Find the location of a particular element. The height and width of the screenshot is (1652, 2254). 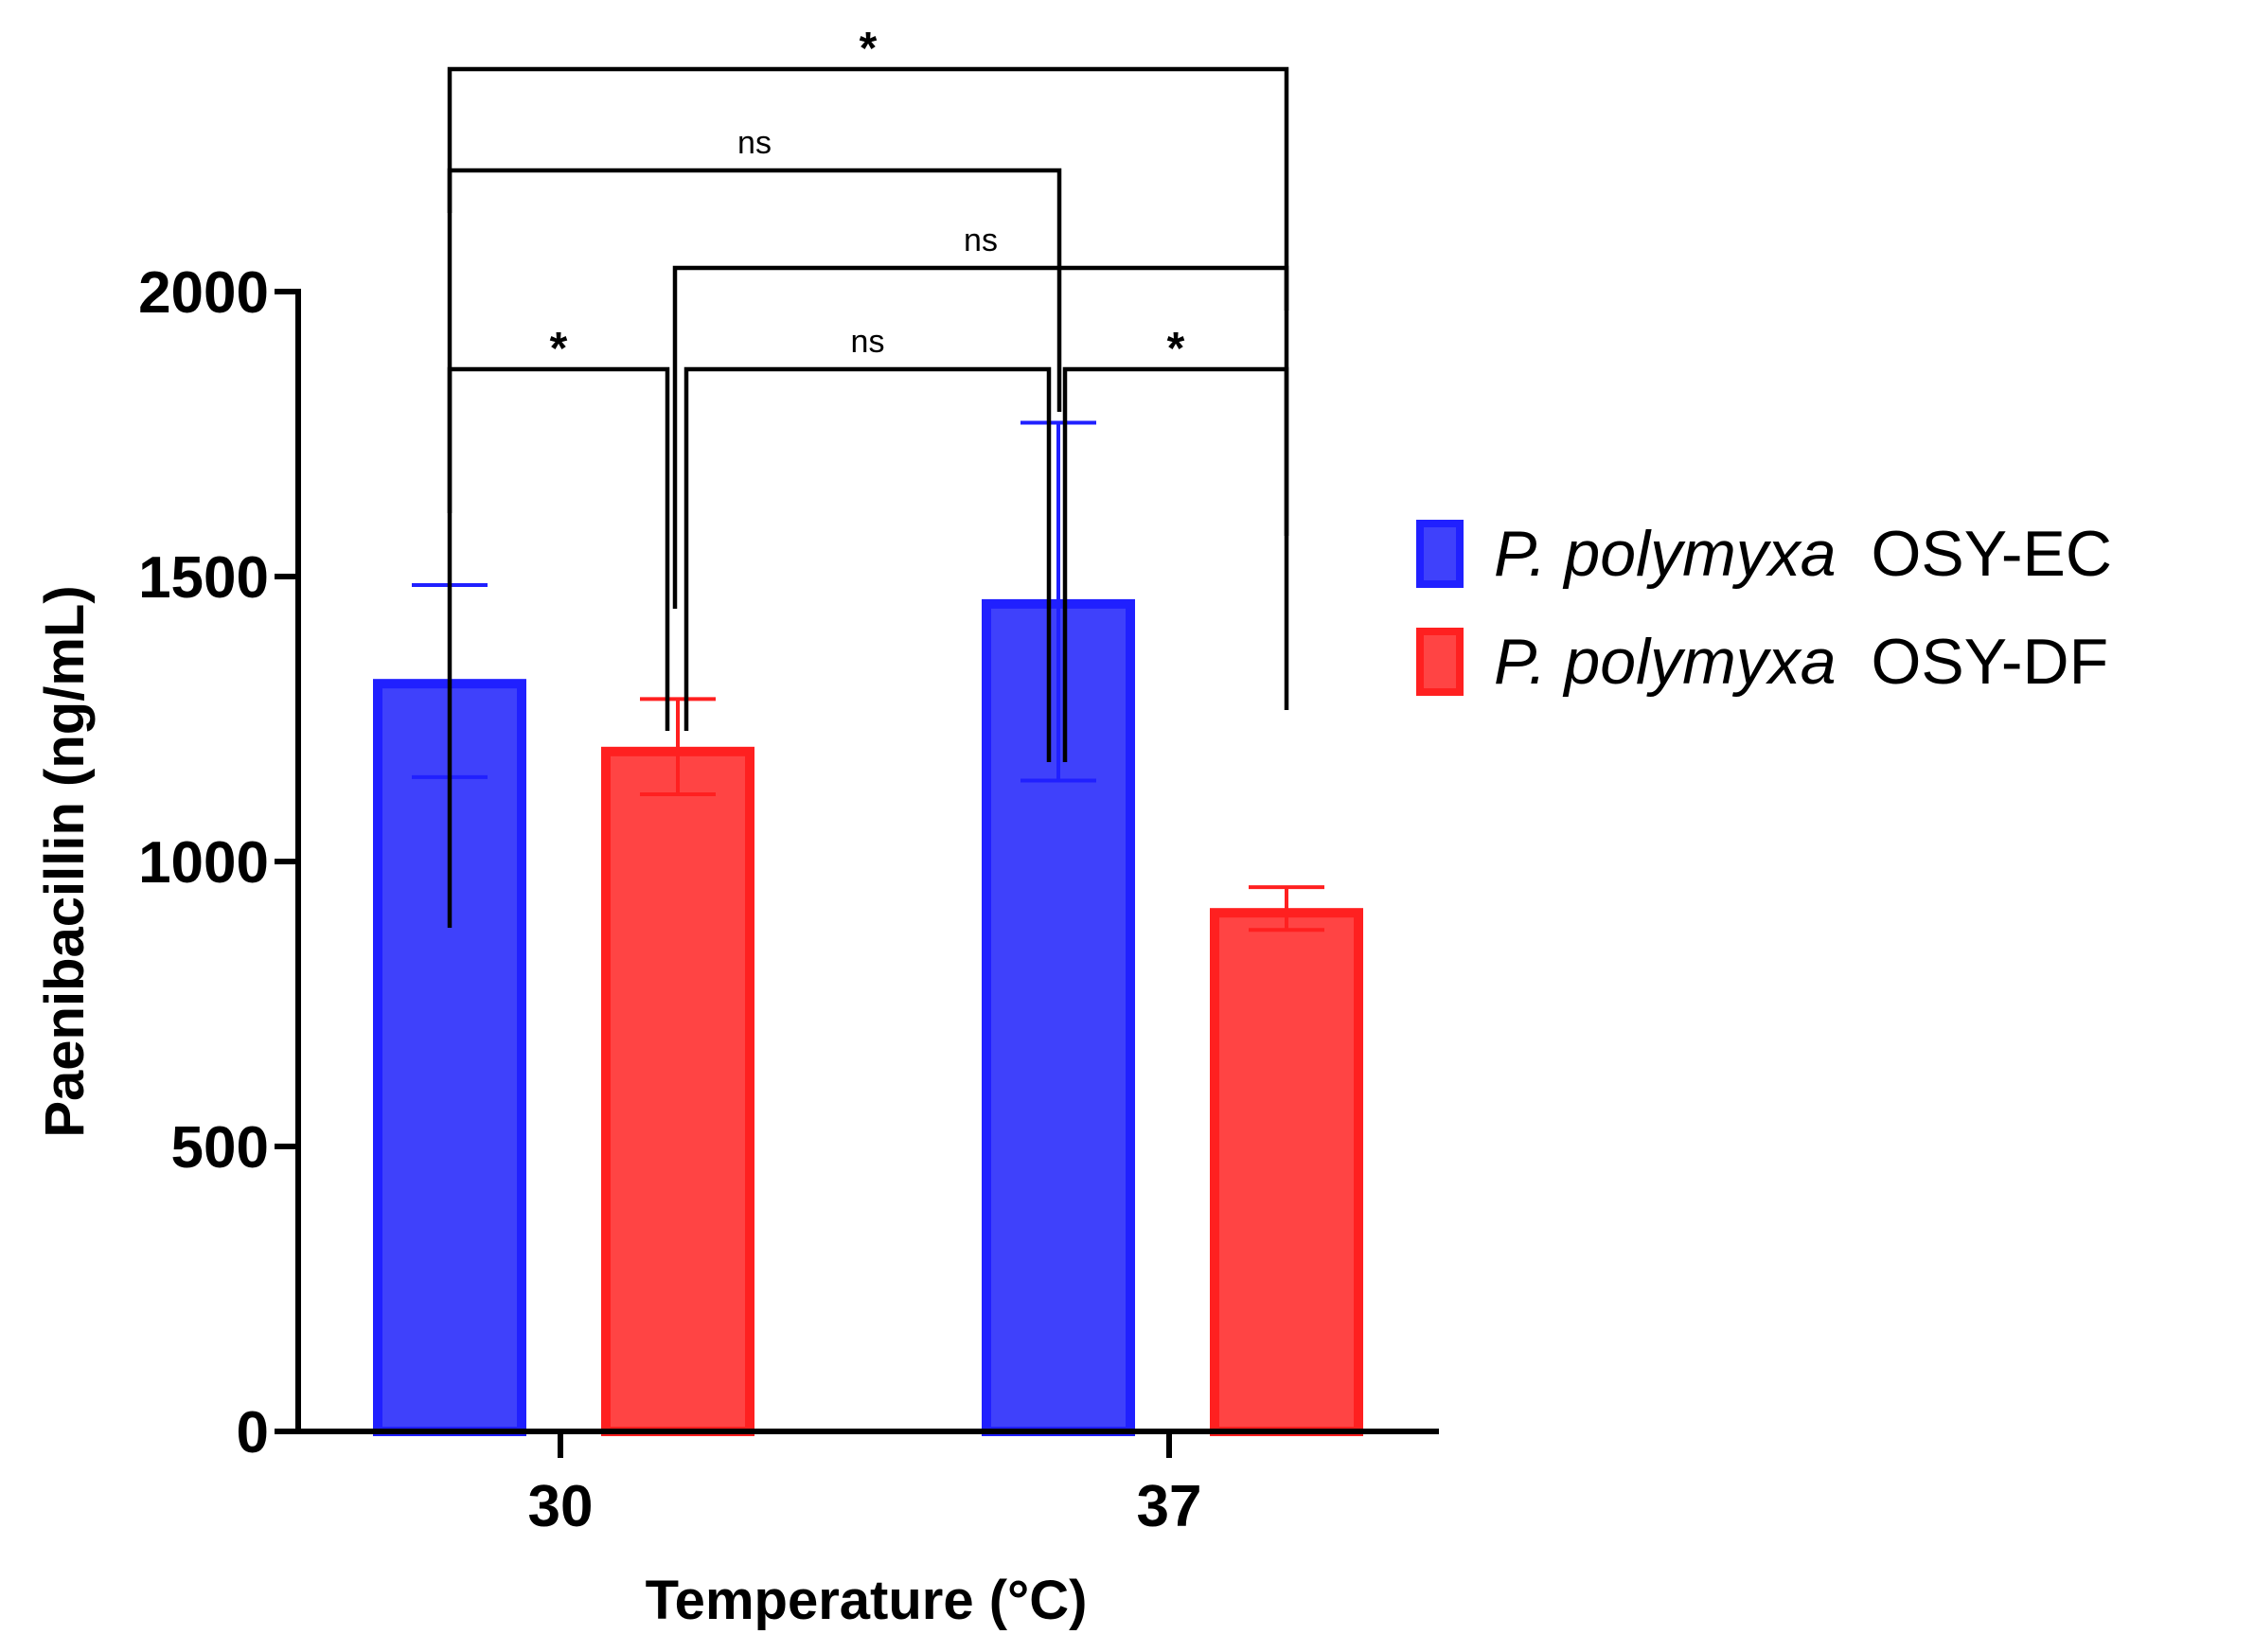

significance-label-6: * is located at coordinates (869, 49).